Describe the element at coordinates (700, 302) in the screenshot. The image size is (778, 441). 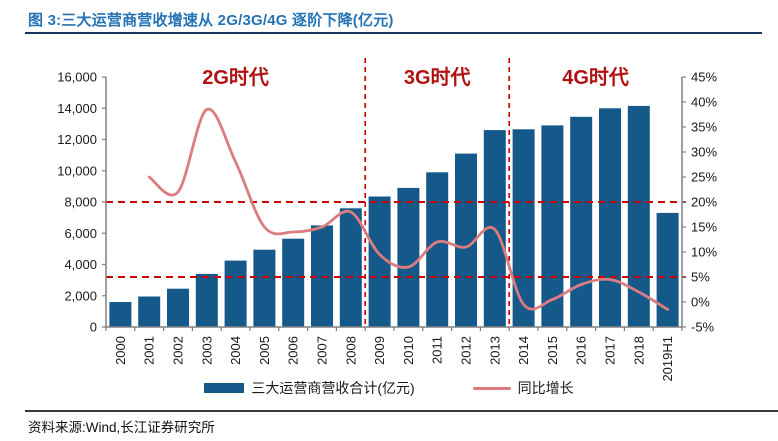
I see `right-tick-label: 0%` at that location.